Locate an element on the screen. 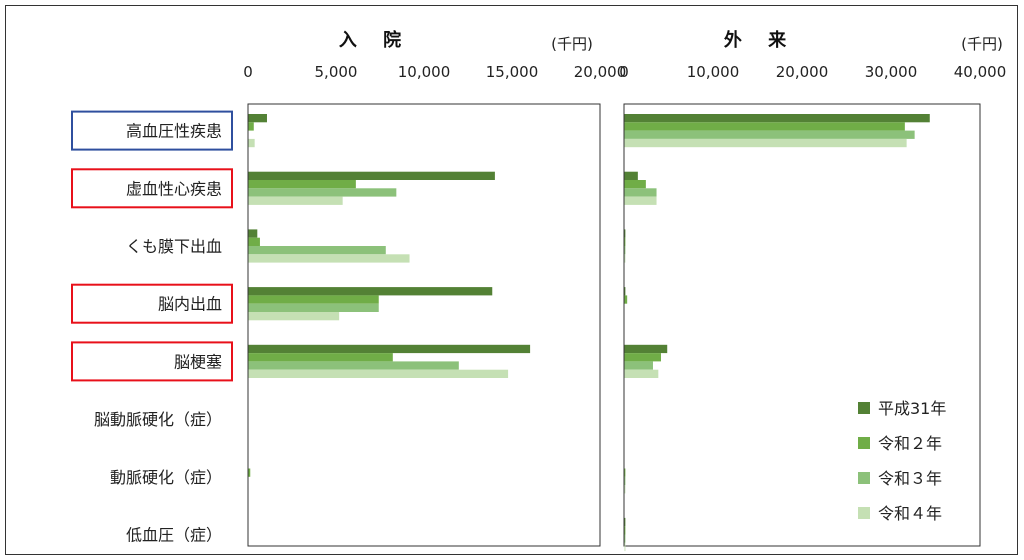  chart-title: 入 院 is located at coordinates (375, 40).